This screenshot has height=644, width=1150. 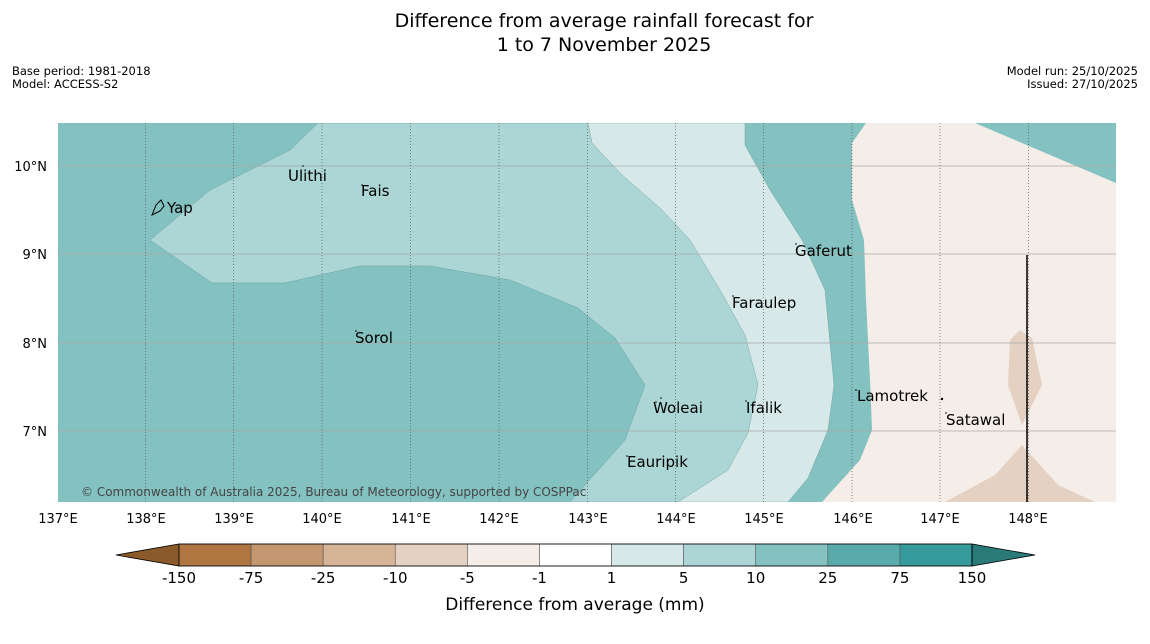 What do you see at coordinates (975, 420) in the screenshot?
I see `place-satawal: Satawal` at bounding box center [975, 420].